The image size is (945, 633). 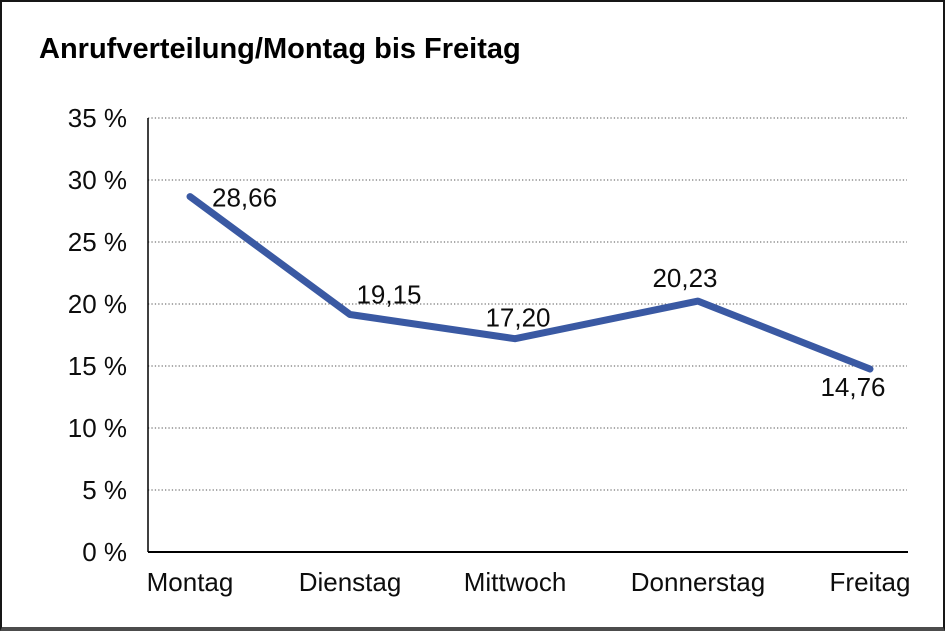 What do you see at coordinates (684, 278) in the screenshot?
I see `data-point-label: 20,23` at bounding box center [684, 278].